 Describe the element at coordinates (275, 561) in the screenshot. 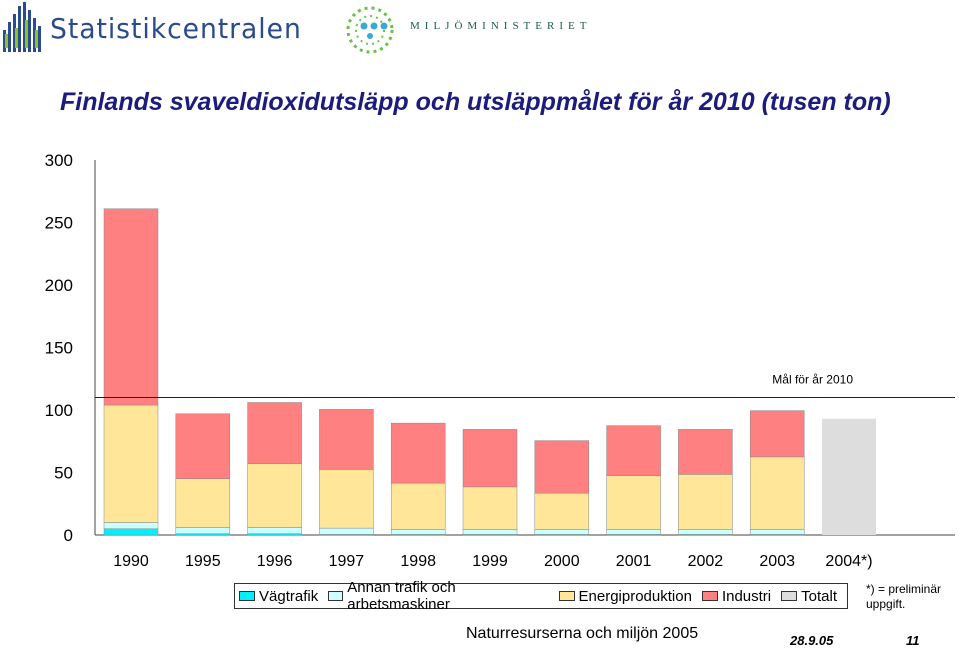

I see `x-tick-label: 1996` at that location.